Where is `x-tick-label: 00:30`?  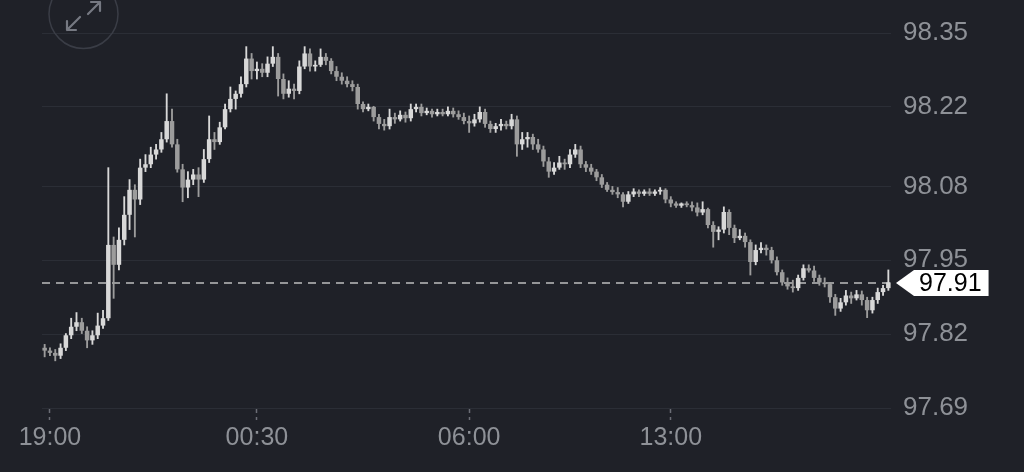 x-tick-label: 00:30 is located at coordinates (257, 435).